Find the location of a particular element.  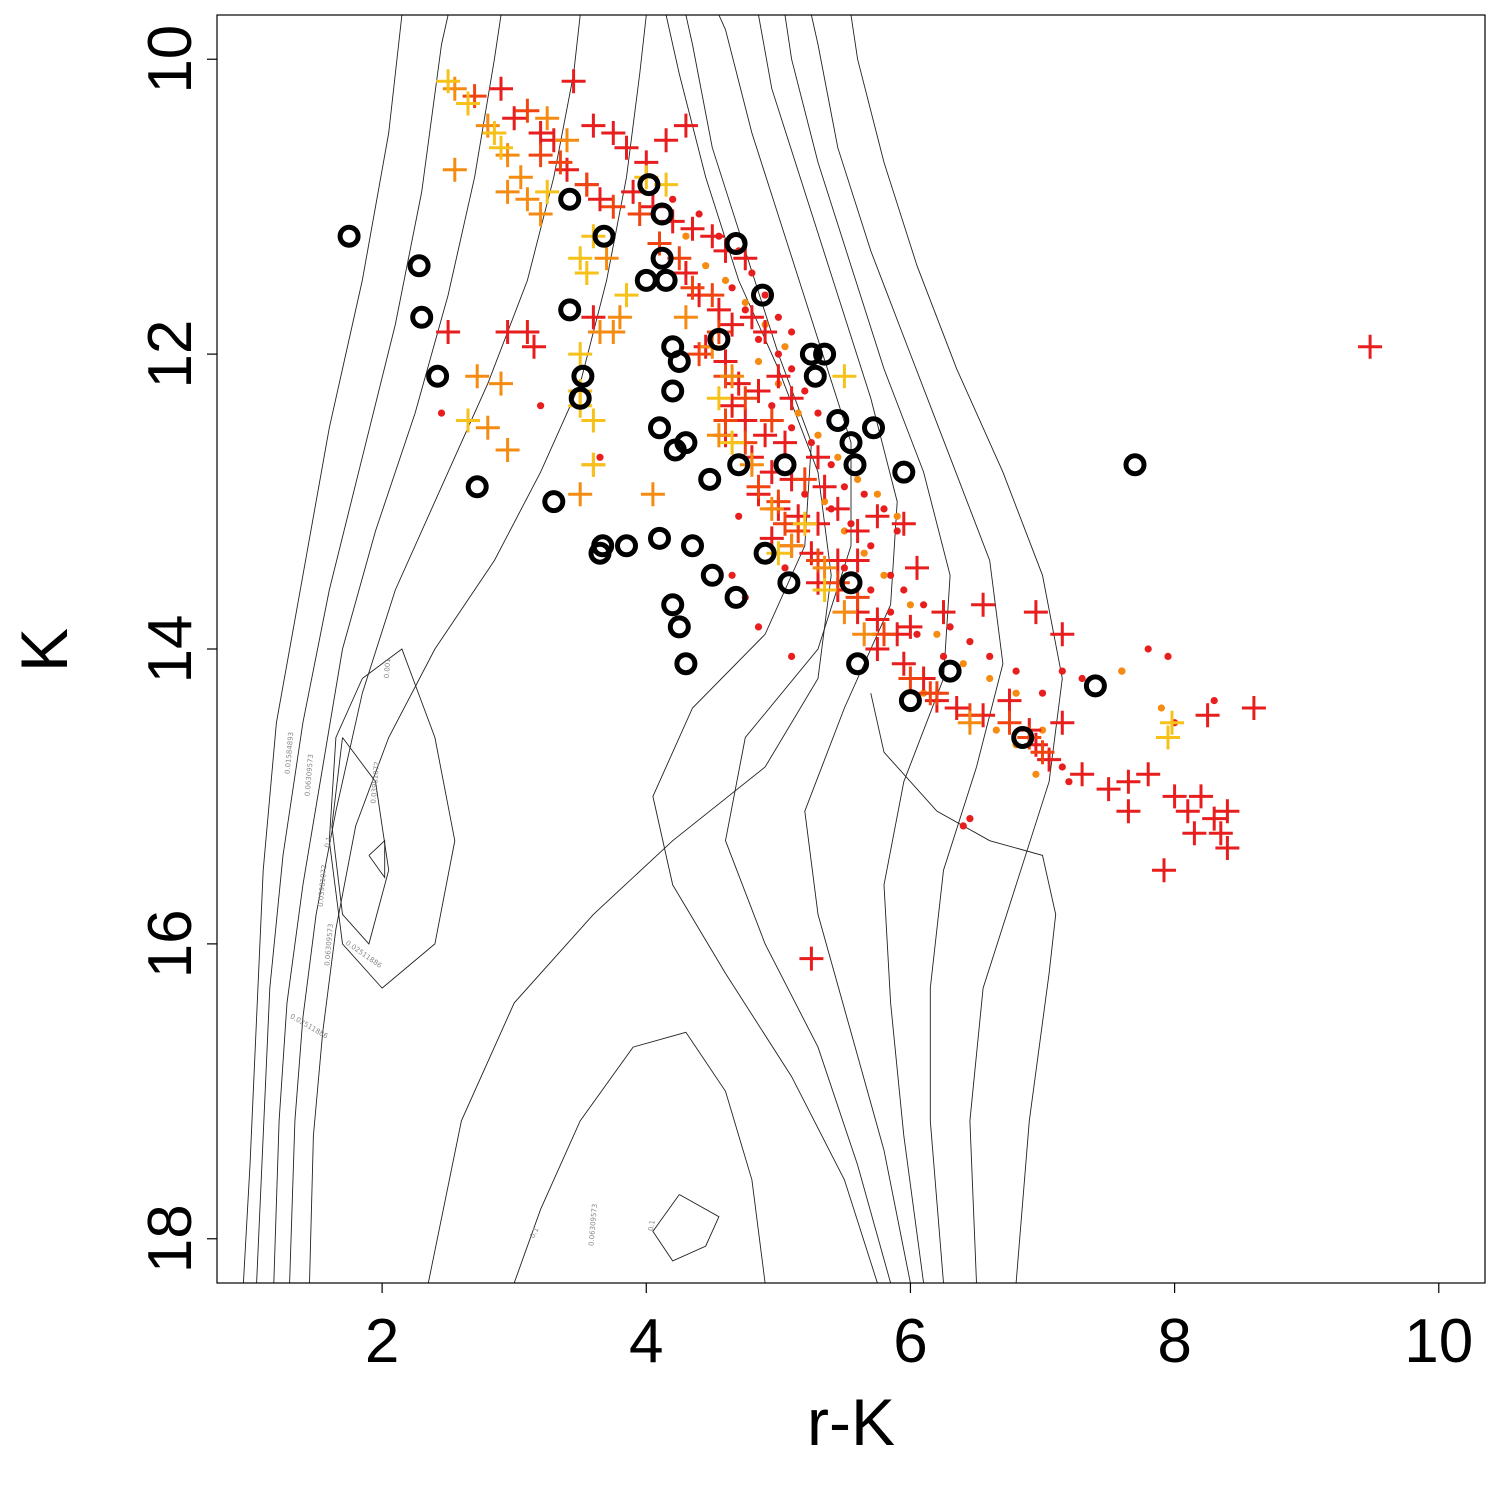

y-tick-label: 14 is located at coordinates (170, 649).